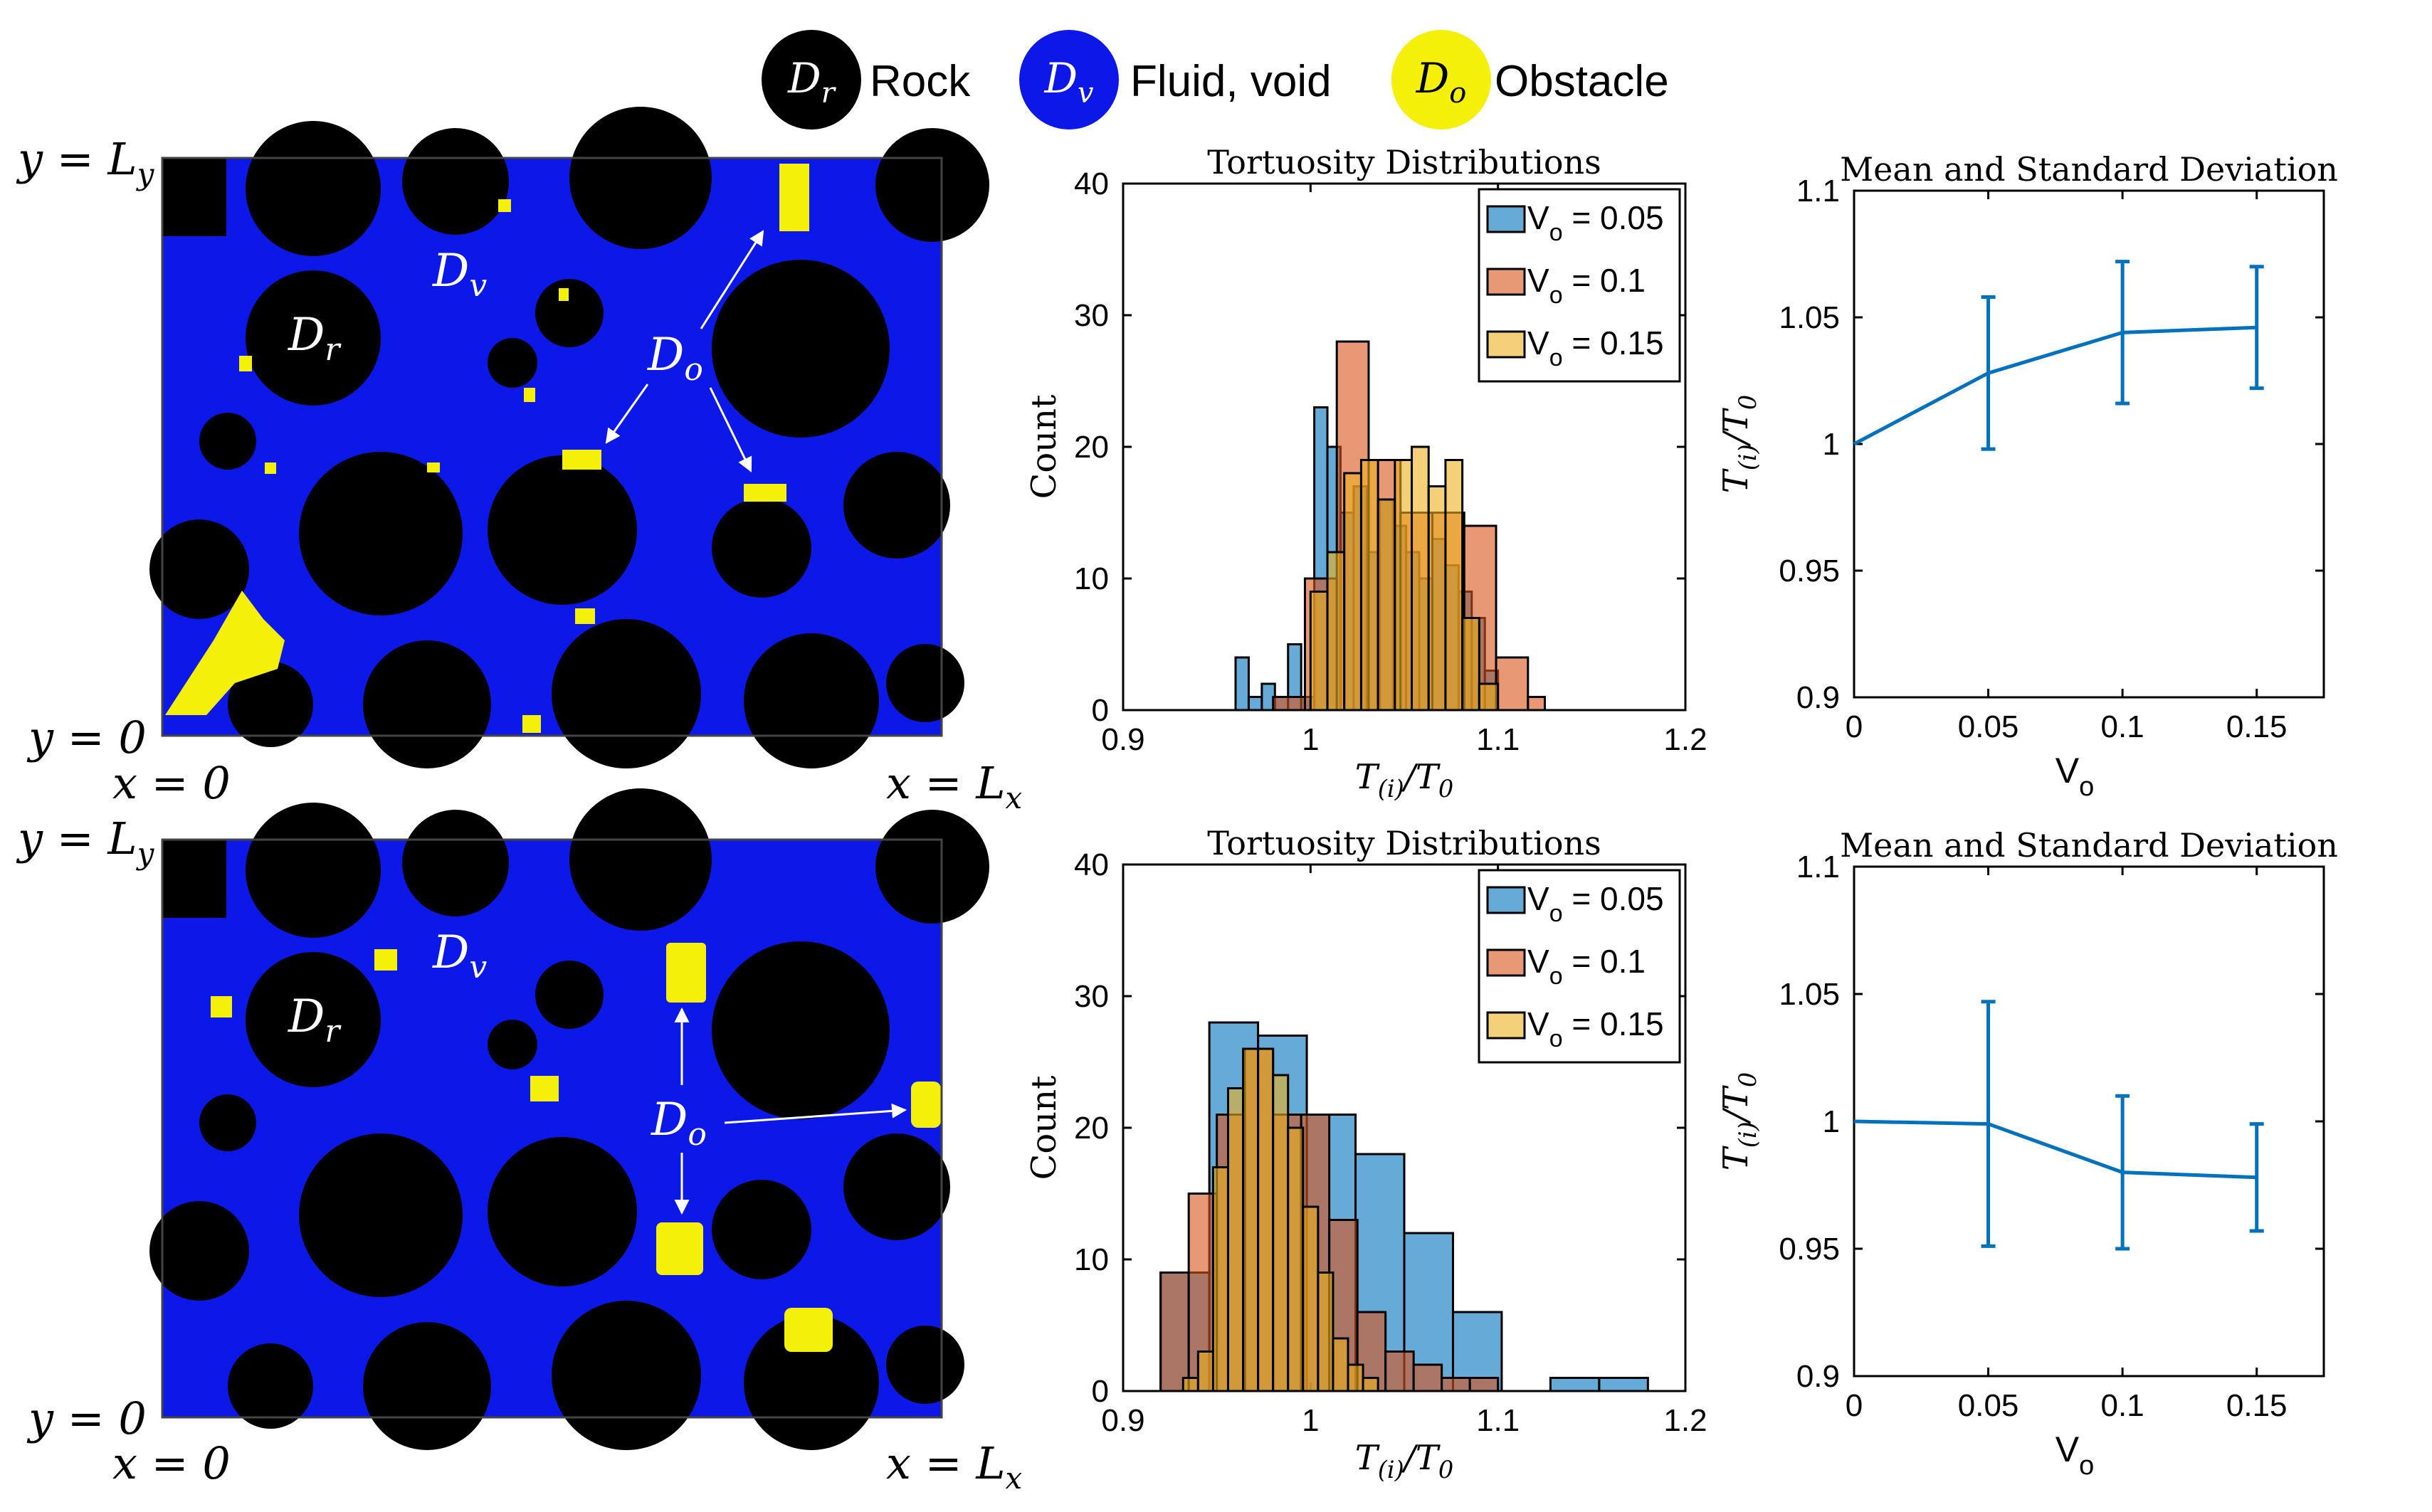  I want to click on x-tick-label: 0.9, so click(1122, 1420).